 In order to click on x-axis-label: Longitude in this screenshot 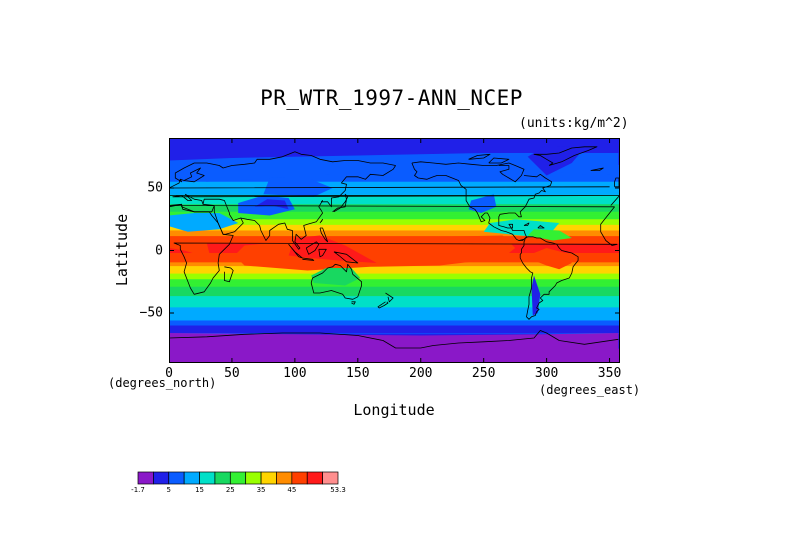, I will do `click(394, 410)`.